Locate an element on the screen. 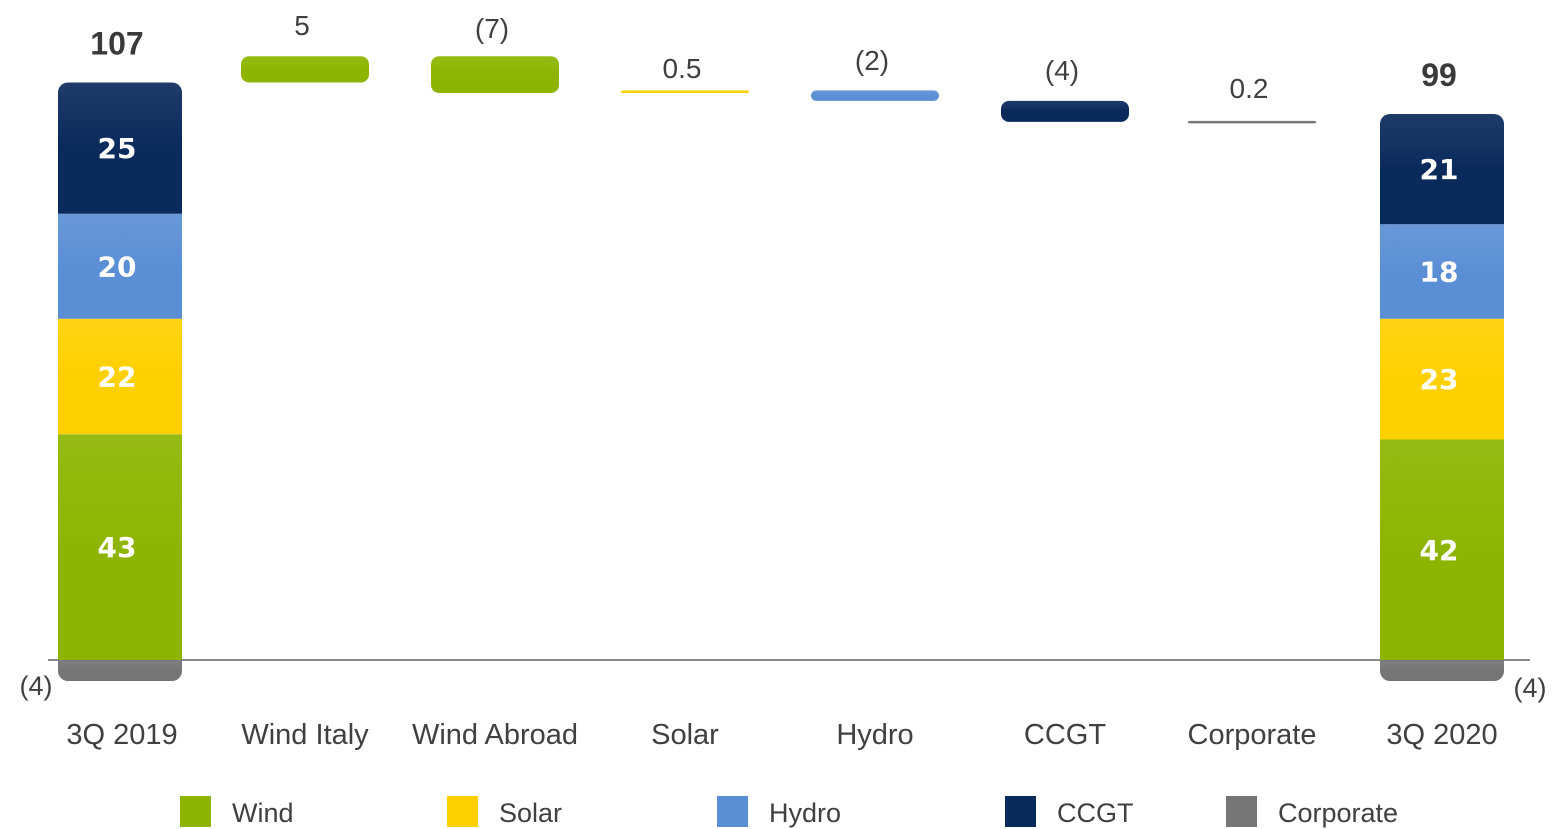  data-label-3q-2020-hydro: 18 is located at coordinates (1439, 272).